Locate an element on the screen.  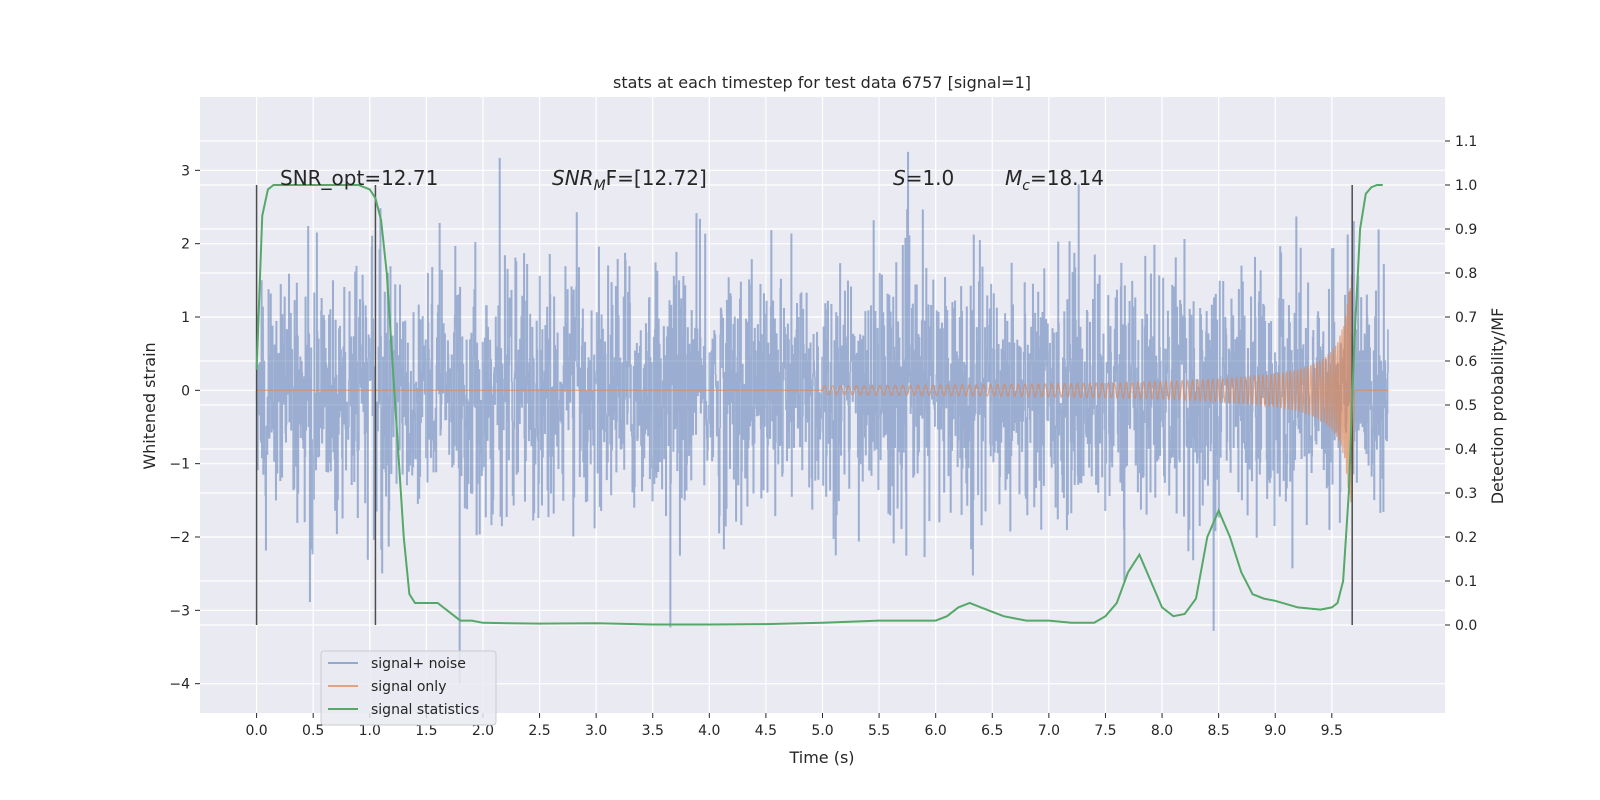
x-tick-label: 6.5 is located at coordinates (992, 731).